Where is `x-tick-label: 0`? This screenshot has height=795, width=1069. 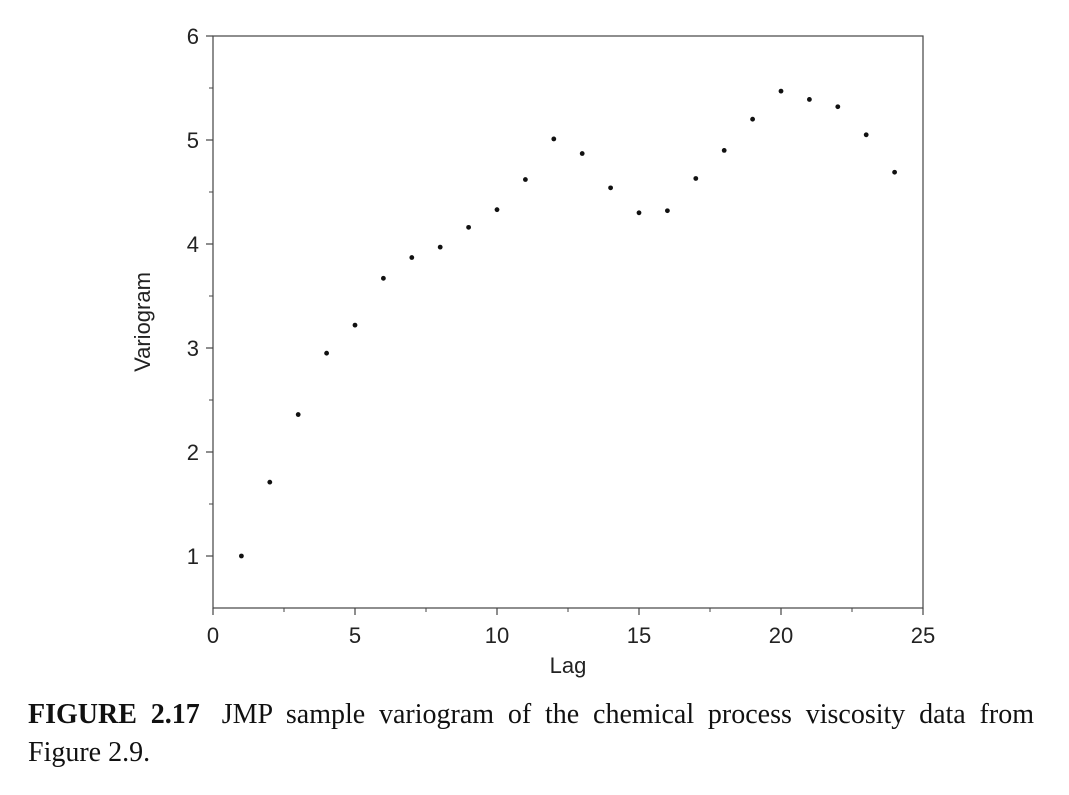
x-tick-label: 0 is located at coordinates (213, 635).